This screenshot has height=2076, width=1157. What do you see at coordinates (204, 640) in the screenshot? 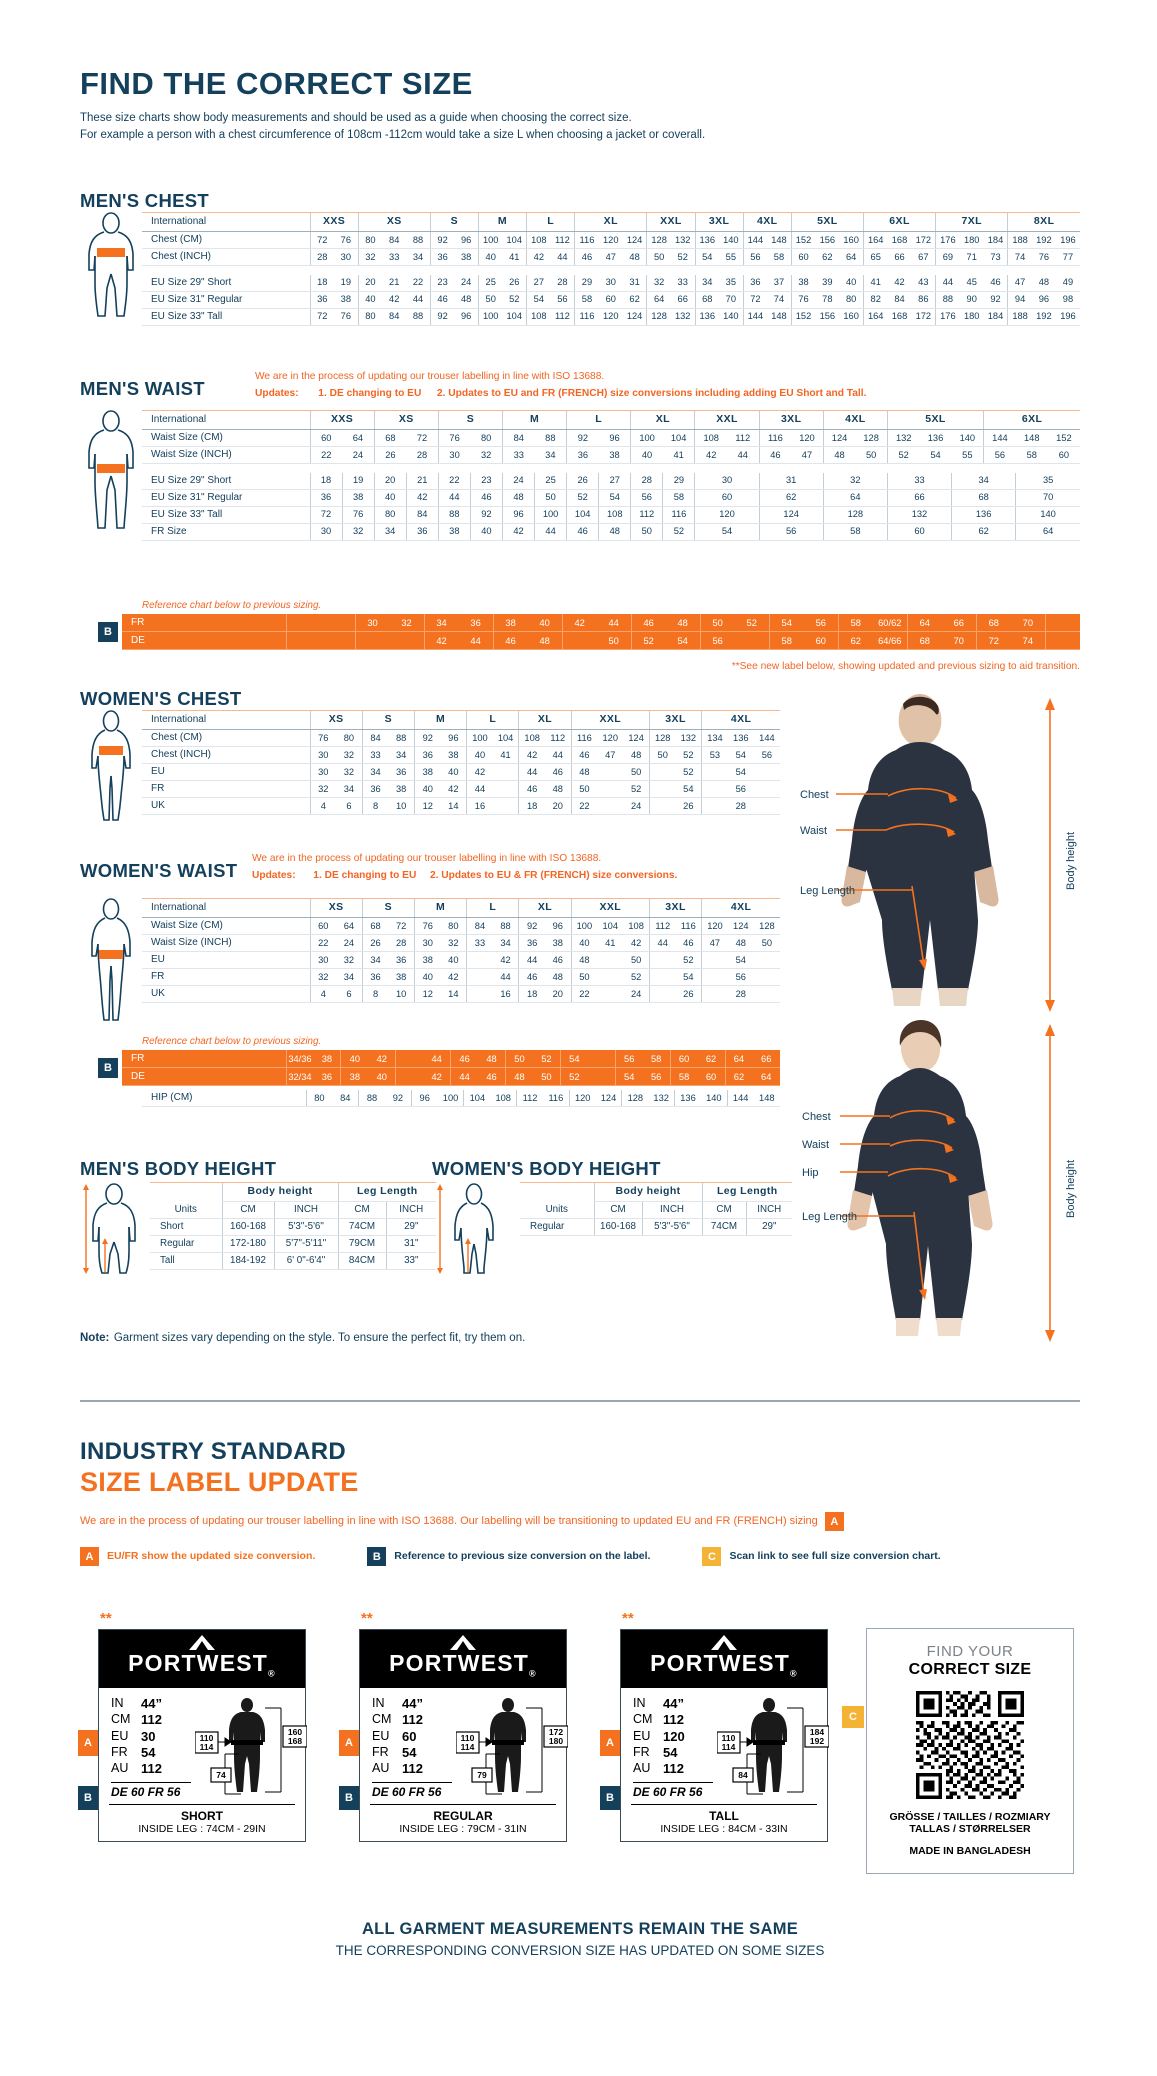
I see `ref-row-label: DE` at bounding box center [204, 640].